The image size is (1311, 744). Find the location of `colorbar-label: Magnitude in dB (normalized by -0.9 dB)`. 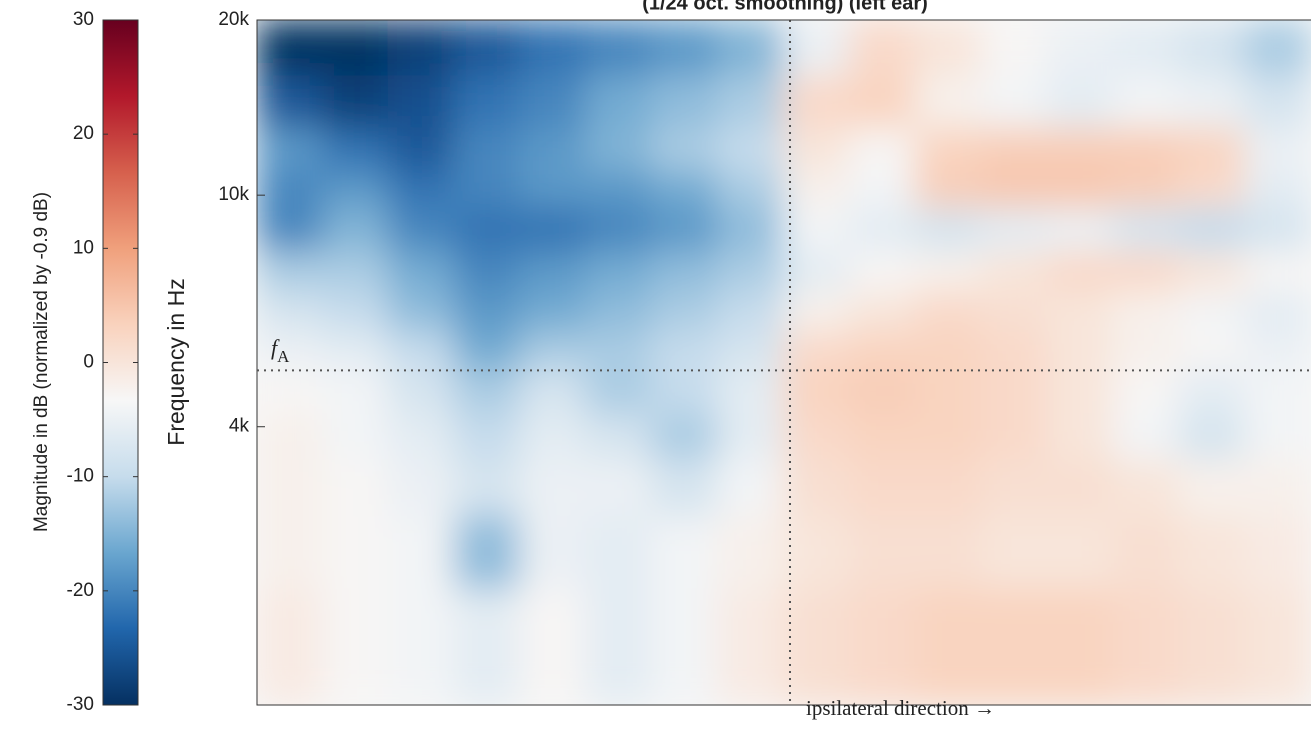

colorbar-label: Magnitude in dB (normalized by -0.9 dB) is located at coordinates (41, 362).